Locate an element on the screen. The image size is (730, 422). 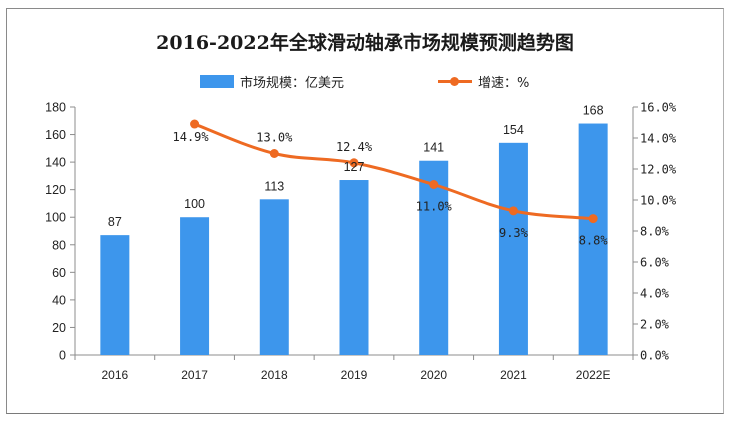
x-tick-label: 2020 is located at coordinates (433, 375).